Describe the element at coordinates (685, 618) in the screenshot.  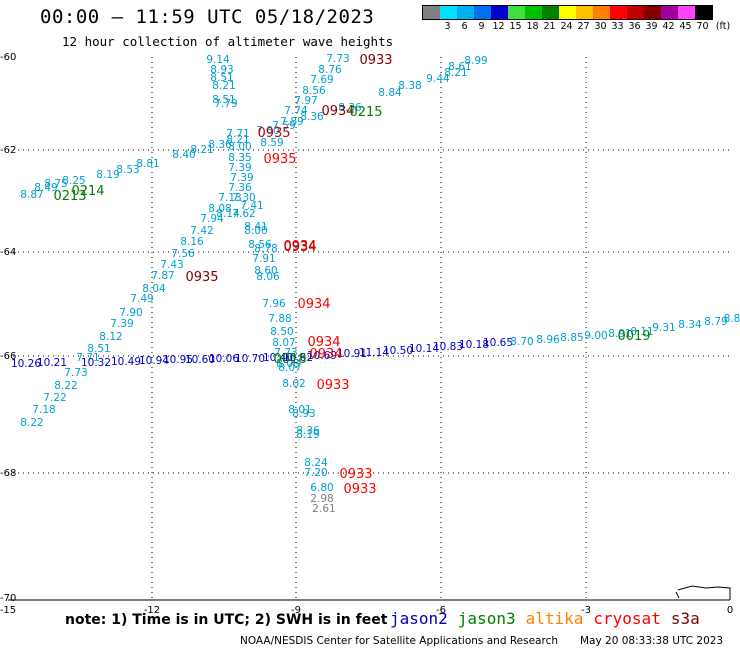
I see `satellite-label: s3a` at that location.